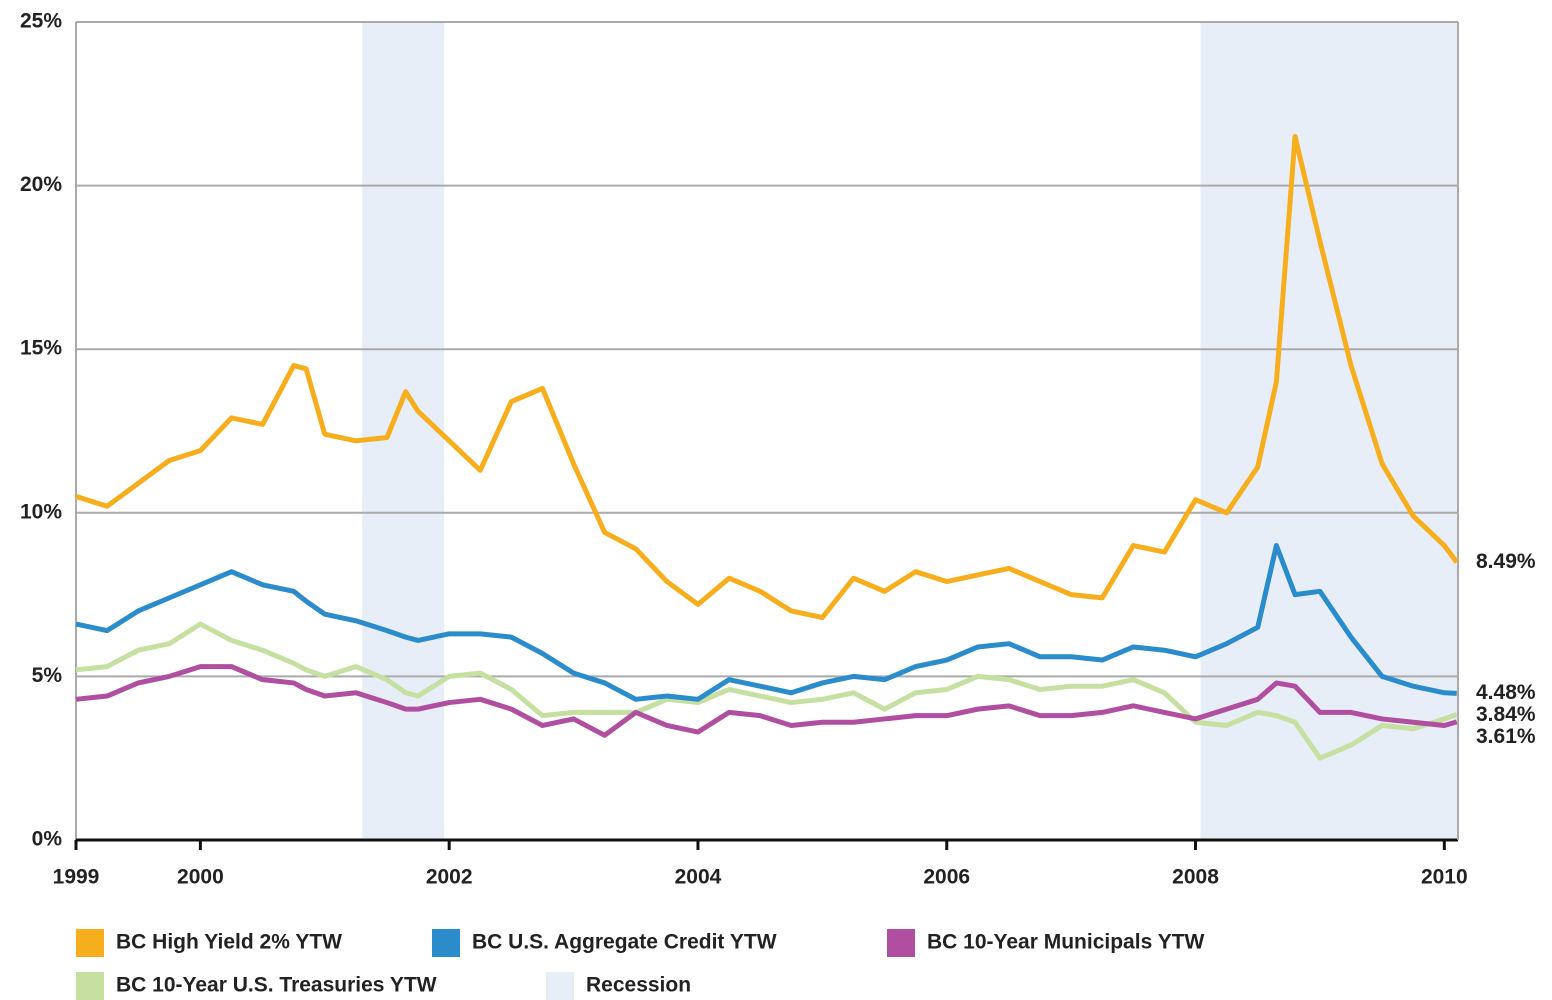  I want to click on end-label: 8.49%, so click(1506, 561).